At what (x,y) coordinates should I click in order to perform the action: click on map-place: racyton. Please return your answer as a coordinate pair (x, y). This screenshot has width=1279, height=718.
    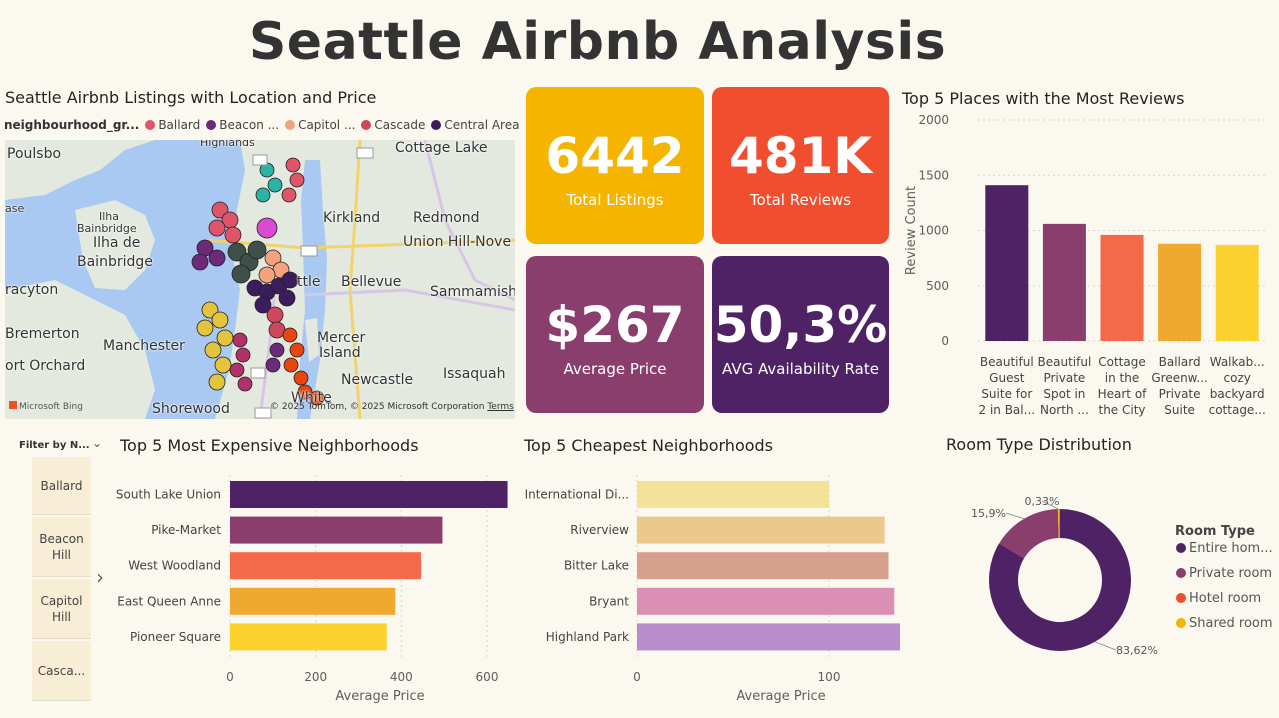
    Looking at the image, I should click on (32, 290).